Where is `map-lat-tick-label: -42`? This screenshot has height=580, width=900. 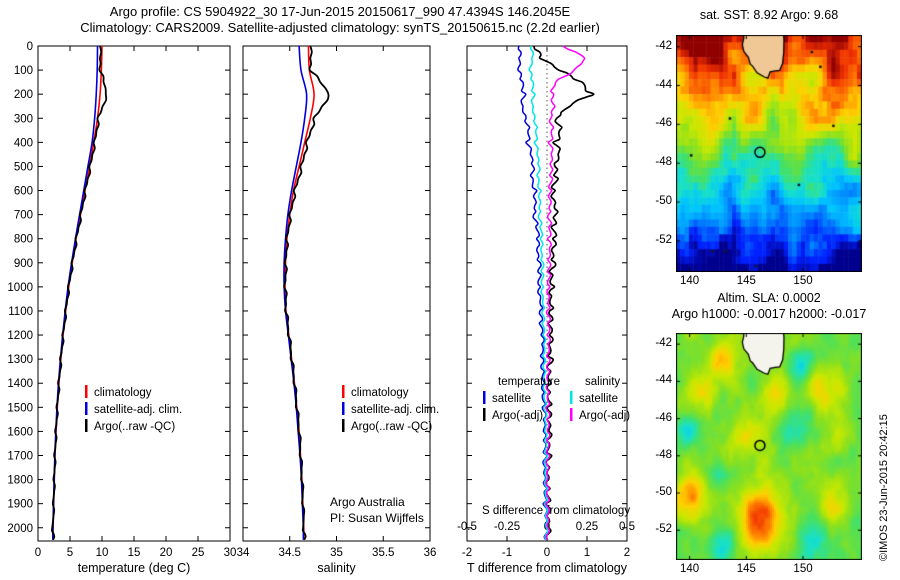
map-lat-tick-label: -42 is located at coordinates (663, 343).